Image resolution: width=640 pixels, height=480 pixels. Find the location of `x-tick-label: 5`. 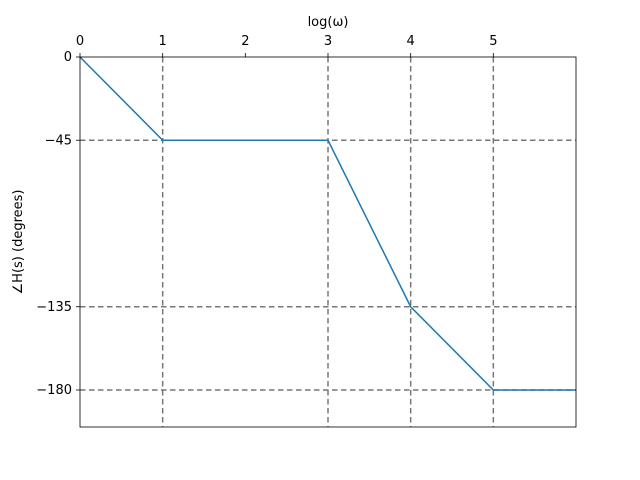

x-tick-label: 5 is located at coordinates (493, 41).